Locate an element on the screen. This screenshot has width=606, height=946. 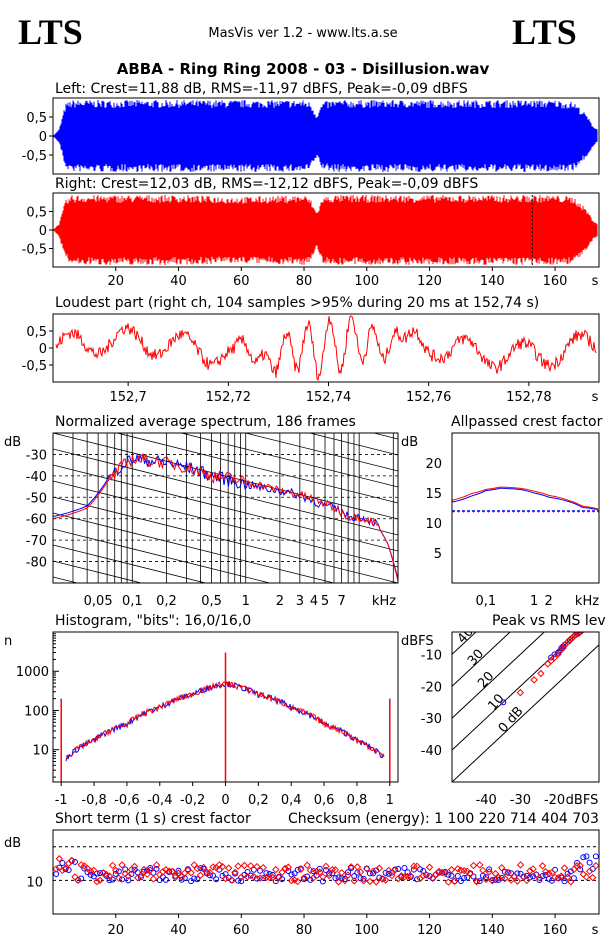
spectrum-caption: Normalized average spectrum, 186 frames is located at coordinates (205, 422).